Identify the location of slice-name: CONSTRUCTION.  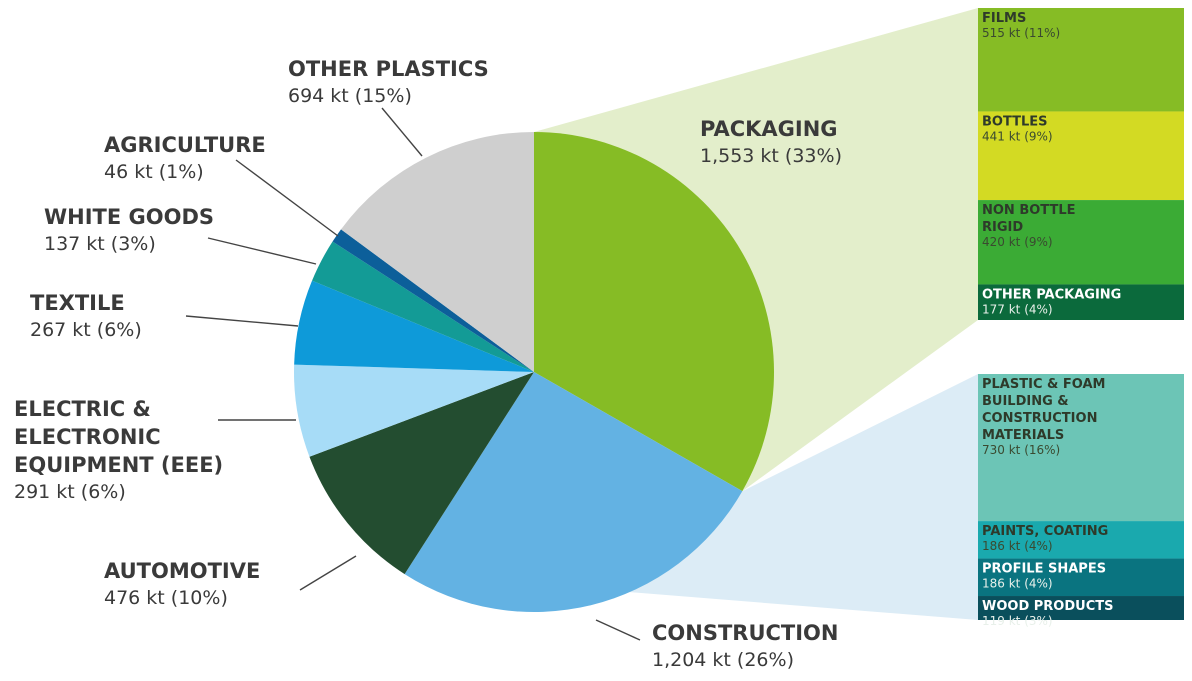
(745, 633).